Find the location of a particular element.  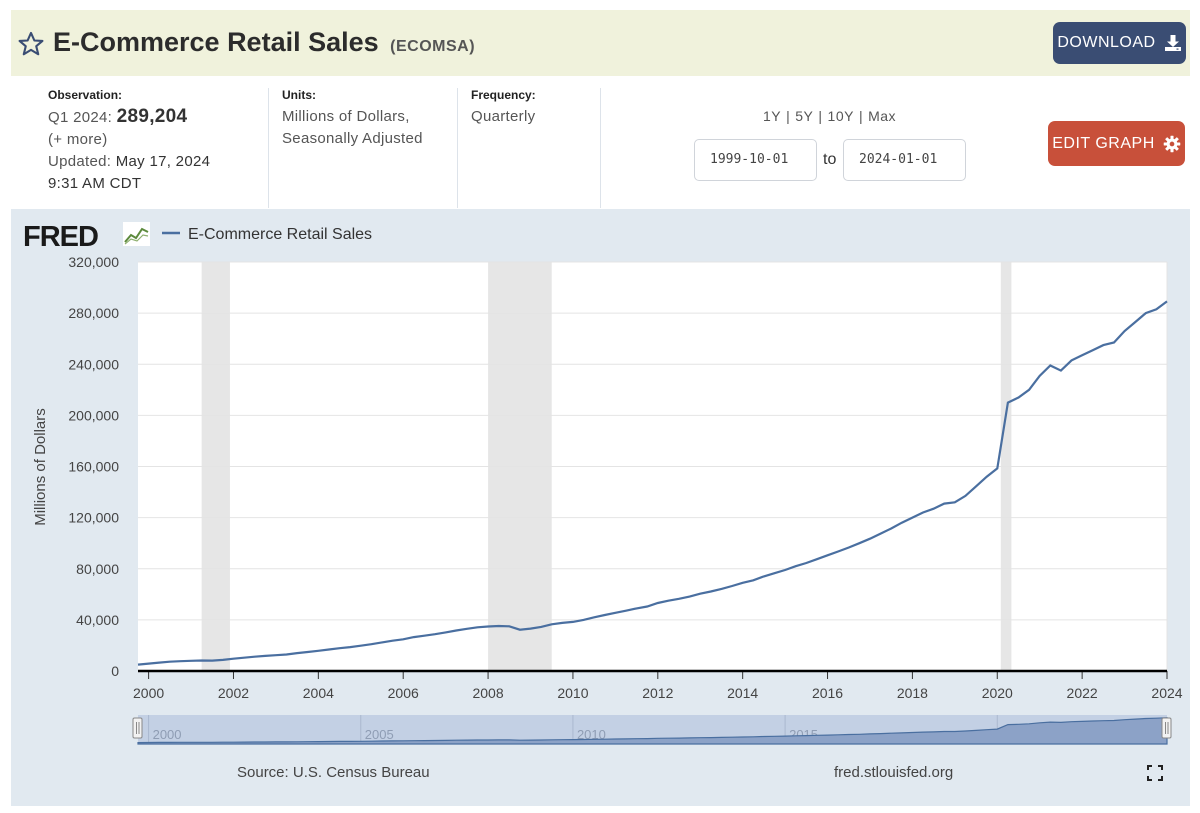

source-text: Source: U.S. Census Bureau is located at coordinates (333, 772).